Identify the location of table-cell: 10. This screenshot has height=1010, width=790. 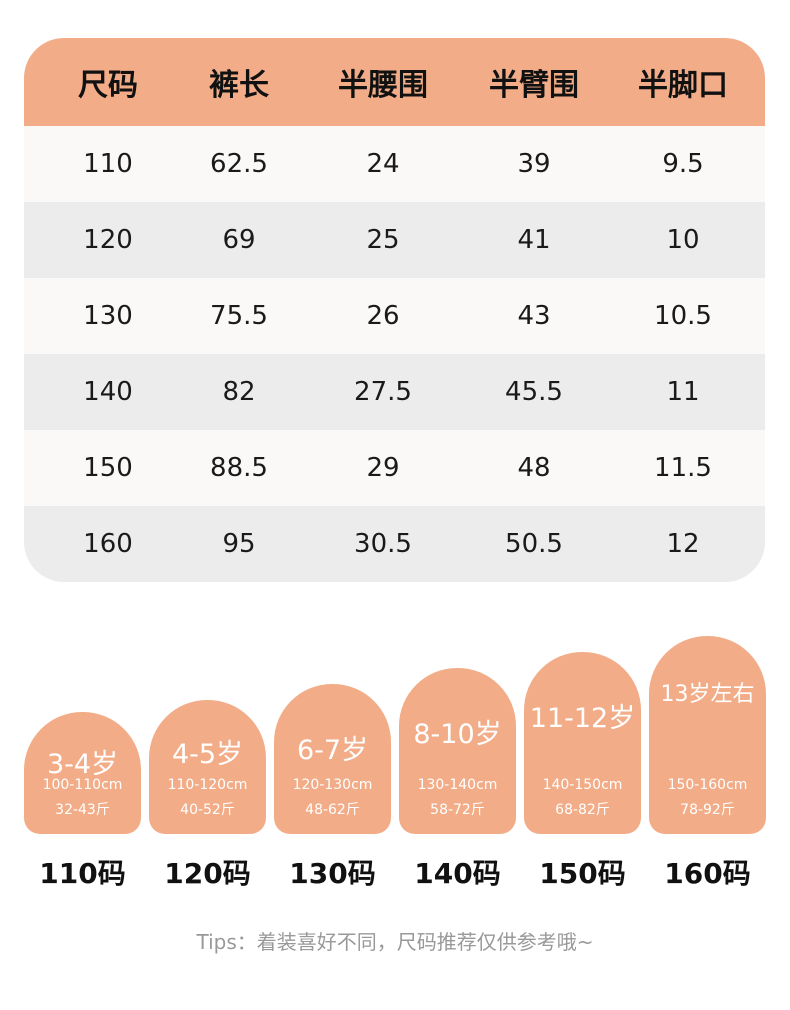
(683, 240).